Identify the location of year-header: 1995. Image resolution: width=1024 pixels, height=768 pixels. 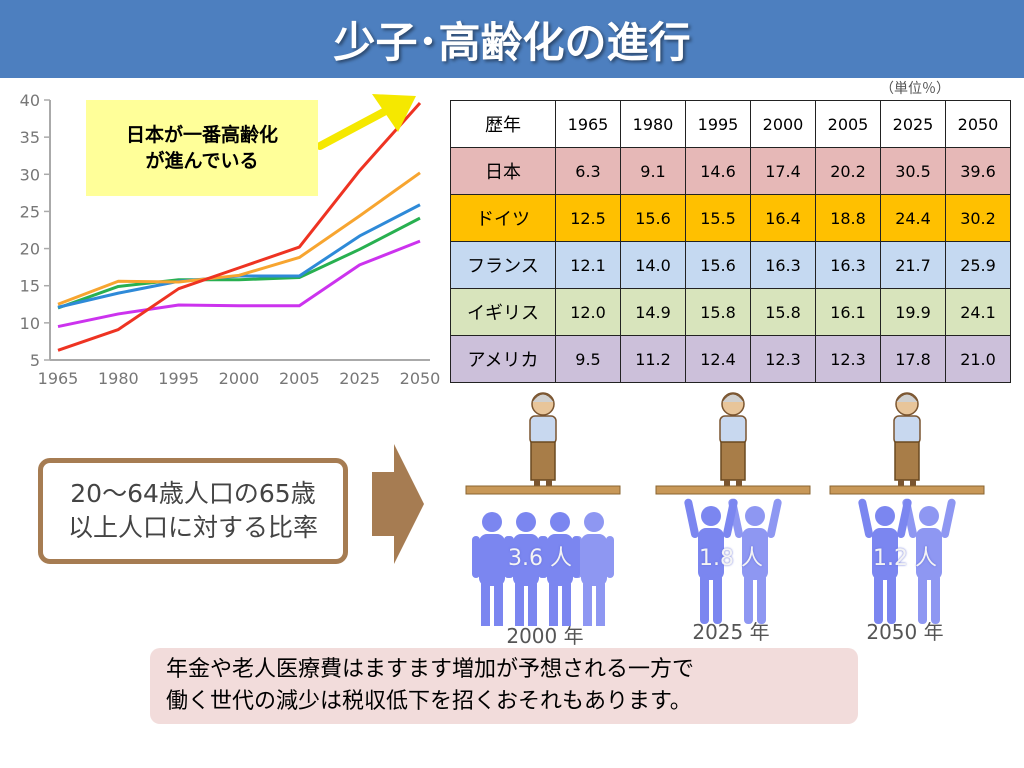
(718, 124).